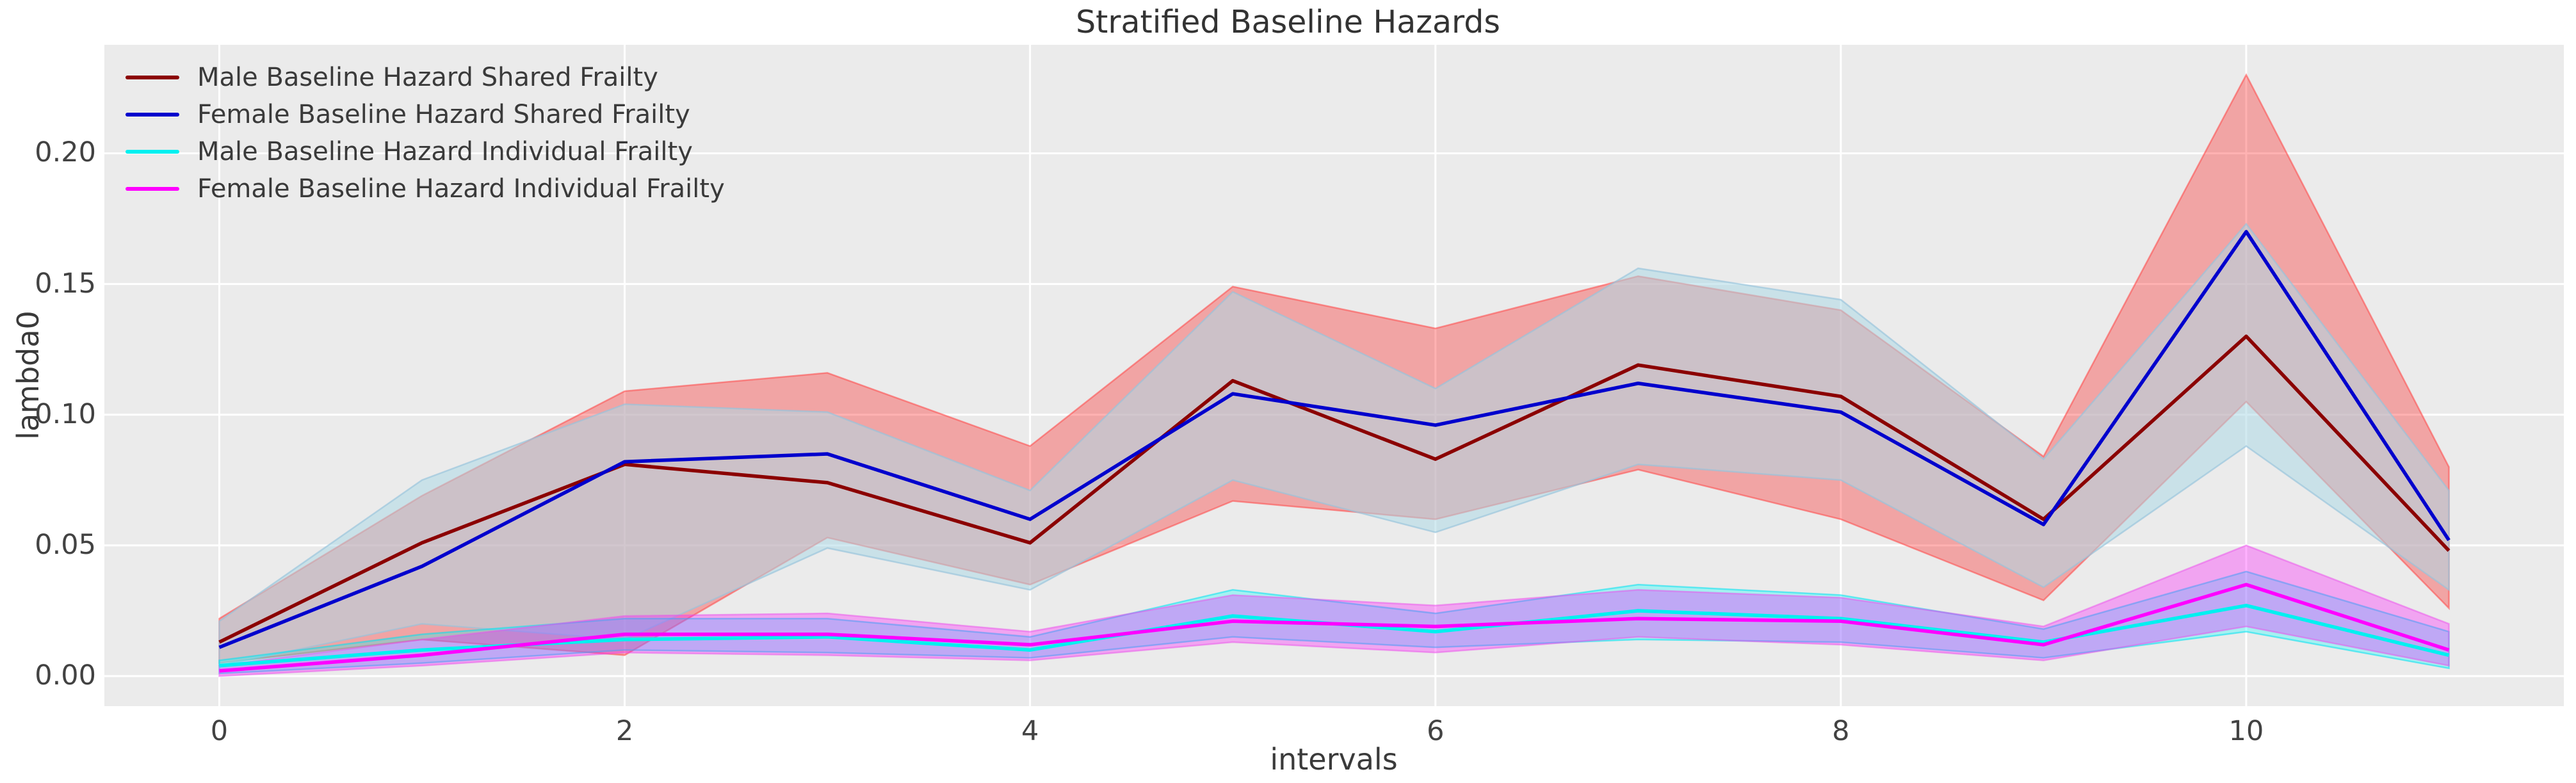  What do you see at coordinates (443, 114) in the screenshot?
I see `legend-label: Female Baseline Hazard Shared Frailty` at bounding box center [443, 114].